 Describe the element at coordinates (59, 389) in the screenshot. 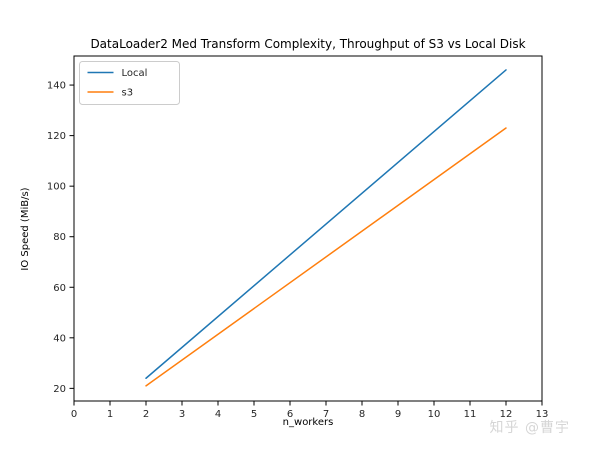

I see `y-tick-label: 20` at that location.